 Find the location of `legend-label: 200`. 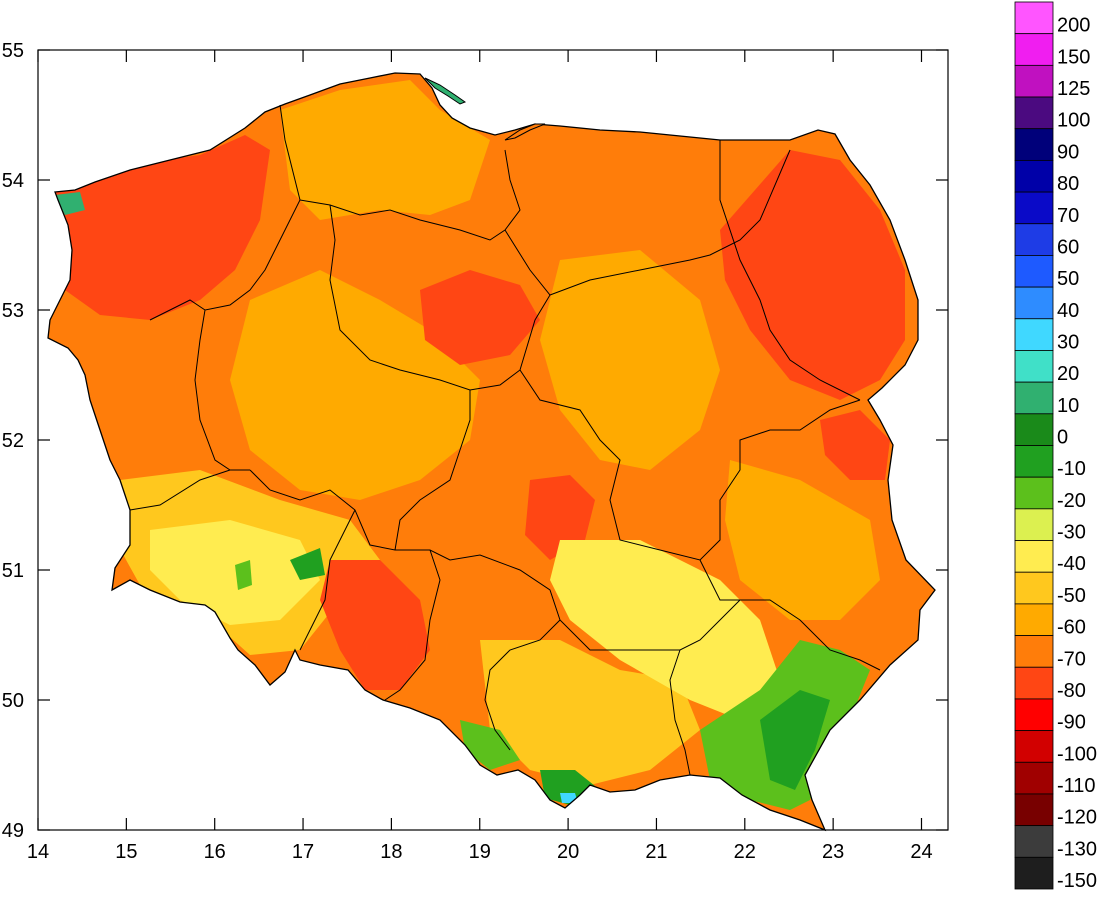

legend-label: 200 is located at coordinates (1073, 26).